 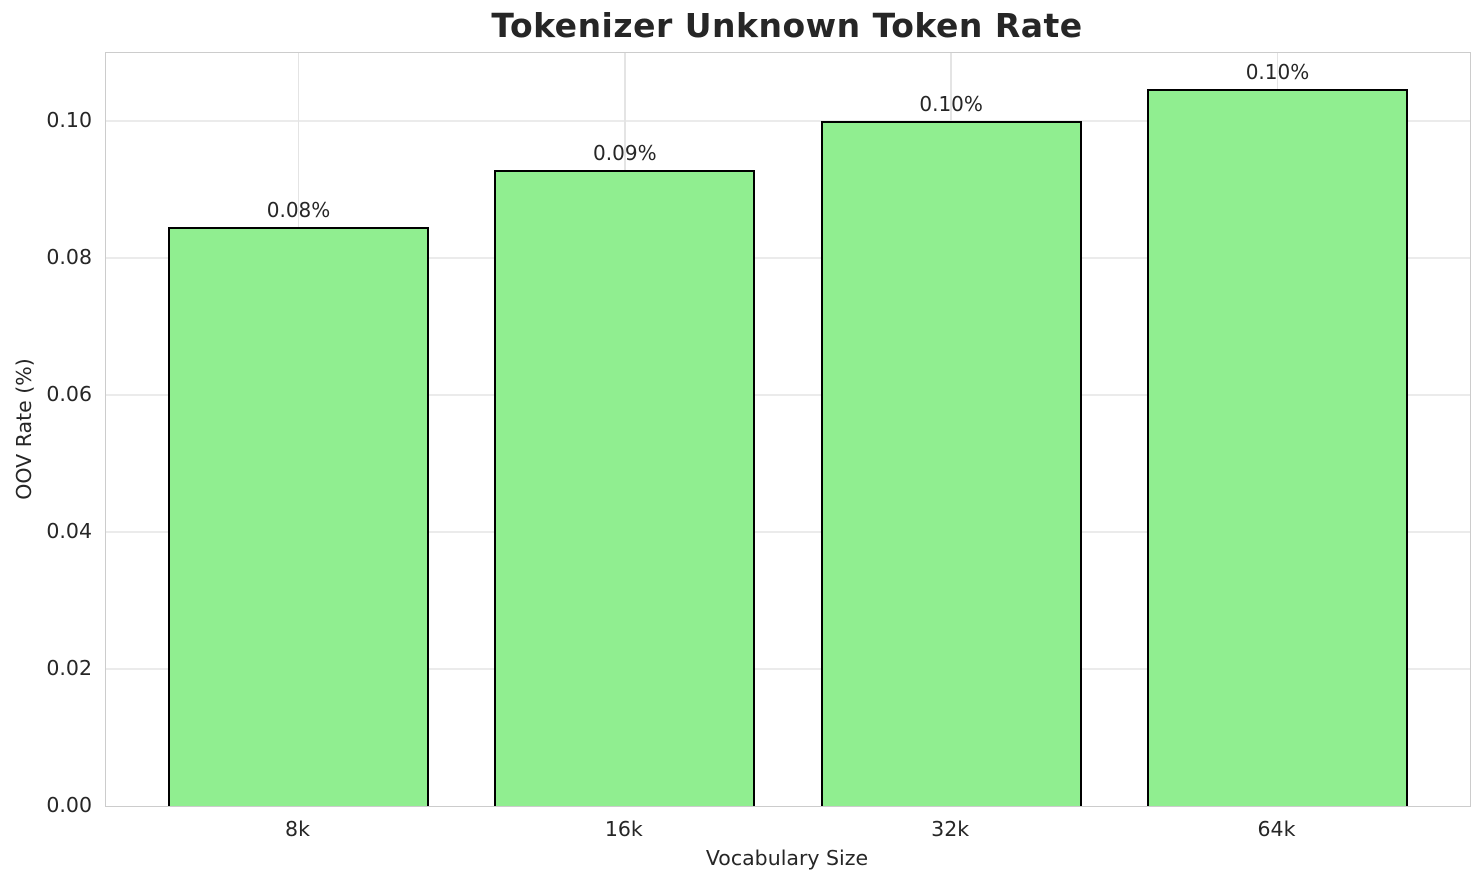 What do you see at coordinates (297, 829) in the screenshot?
I see `x-tick-label: 8k` at bounding box center [297, 829].